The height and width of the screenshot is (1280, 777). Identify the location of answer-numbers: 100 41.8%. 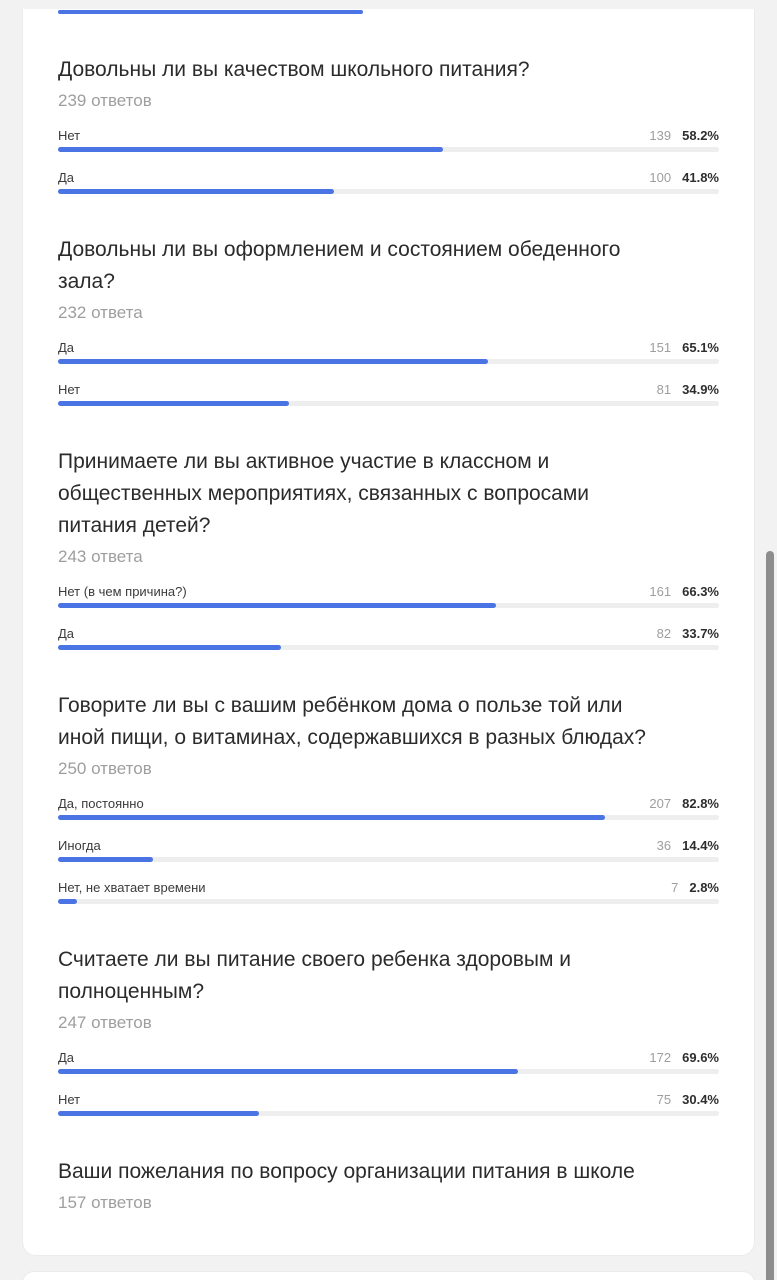
(684, 178).